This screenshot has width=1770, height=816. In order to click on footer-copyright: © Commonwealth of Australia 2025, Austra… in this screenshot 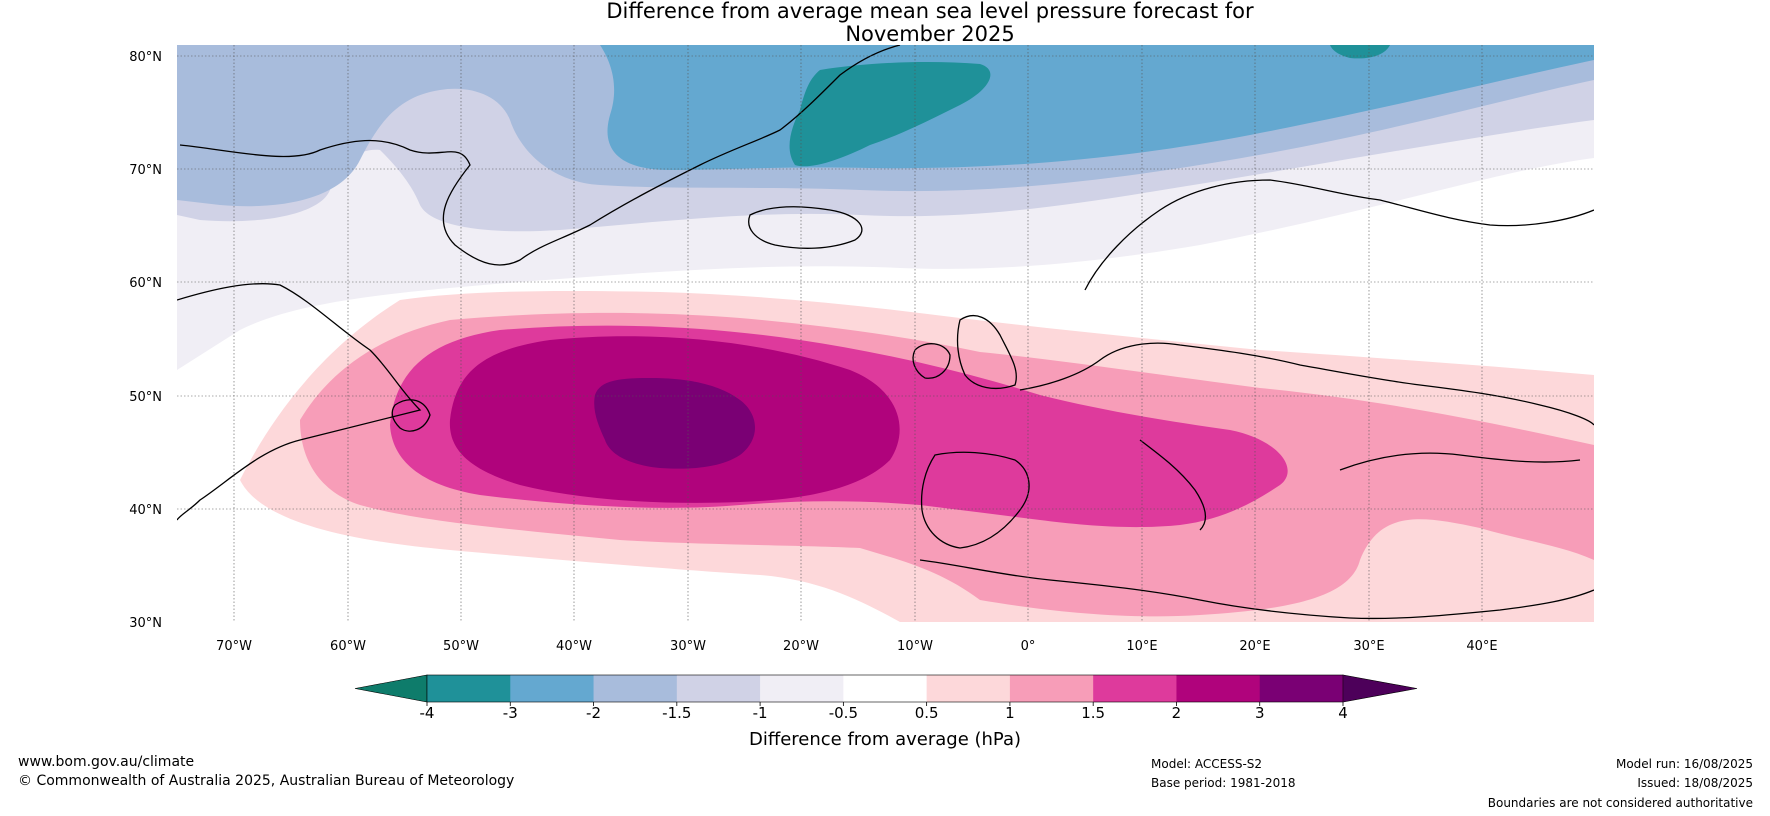, I will do `click(266, 781)`.